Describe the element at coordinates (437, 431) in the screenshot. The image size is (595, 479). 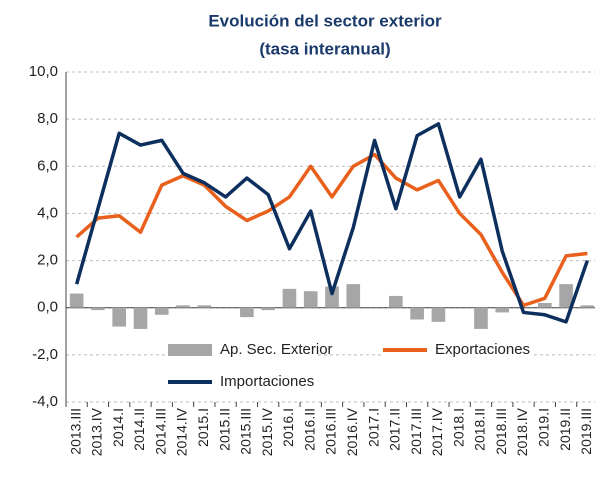
I see `x-tick-label: 2017.IV` at that location.